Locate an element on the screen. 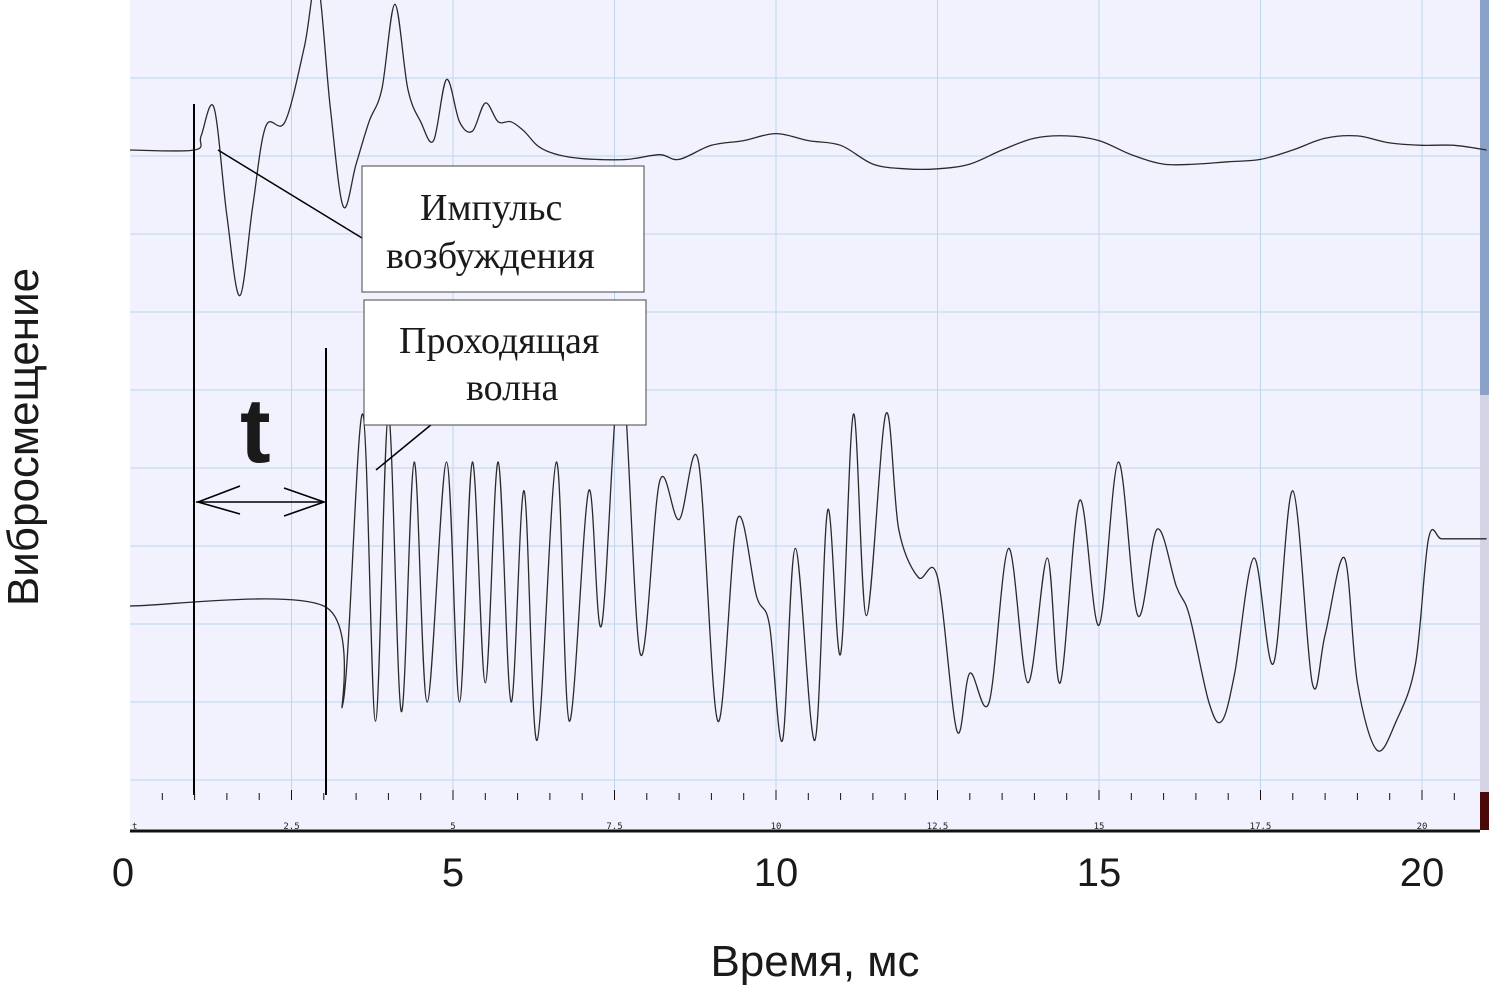  wave-label-line1: Проходящая is located at coordinates (499, 341).